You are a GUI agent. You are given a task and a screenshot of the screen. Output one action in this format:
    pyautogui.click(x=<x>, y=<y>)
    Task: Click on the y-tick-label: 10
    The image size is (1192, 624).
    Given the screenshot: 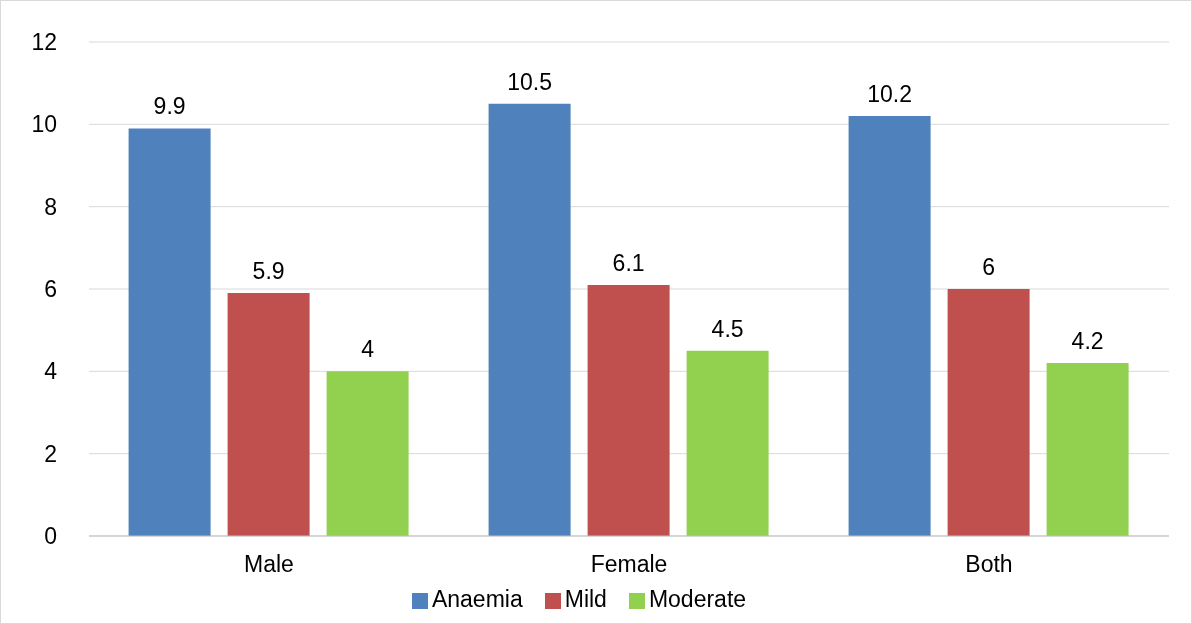 What is the action you would take?
    pyautogui.click(x=44, y=124)
    